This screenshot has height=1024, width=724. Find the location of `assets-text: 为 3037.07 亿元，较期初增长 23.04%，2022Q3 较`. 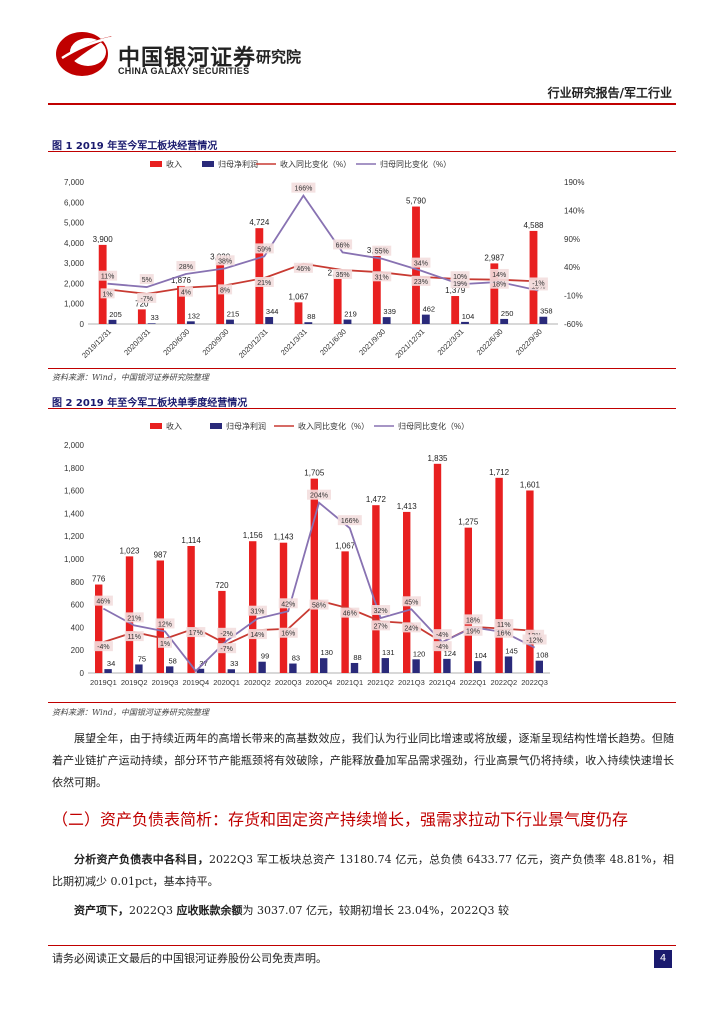

assets-text: 为 3037.07 亿元，较期初增长 23.04%，2022Q3 较 is located at coordinates (375, 910).